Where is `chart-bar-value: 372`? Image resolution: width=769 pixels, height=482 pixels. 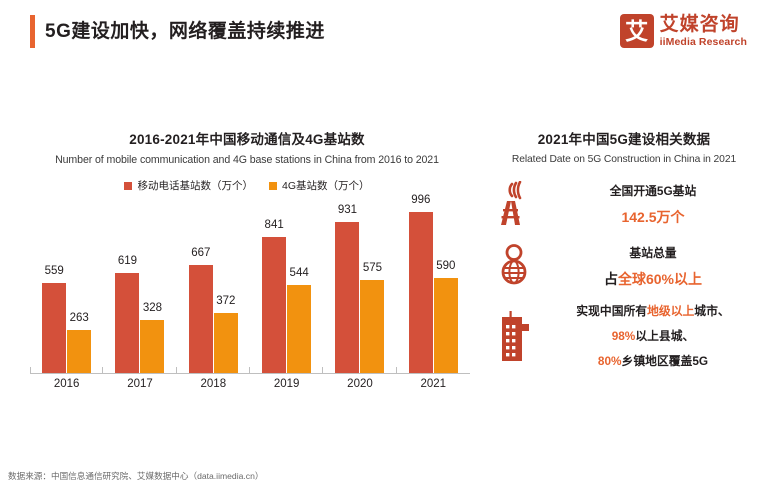 chart-bar-value: 372 is located at coordinates (226, 300).